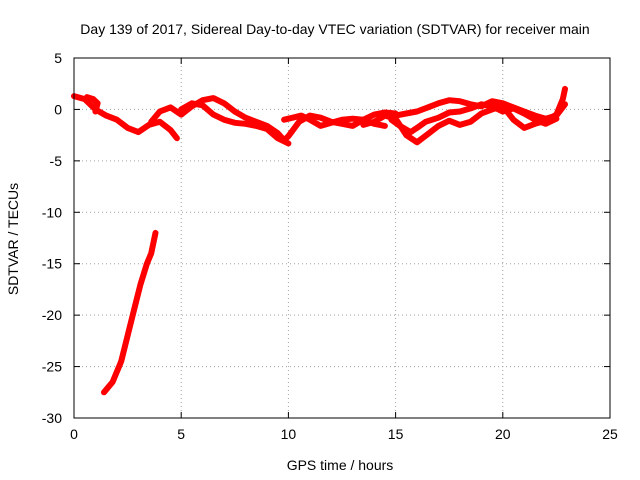  What do you see at coordinates (52, 212) in the screenshot?
I see `y-tick-label: -10` at bounding box center [52, 212].